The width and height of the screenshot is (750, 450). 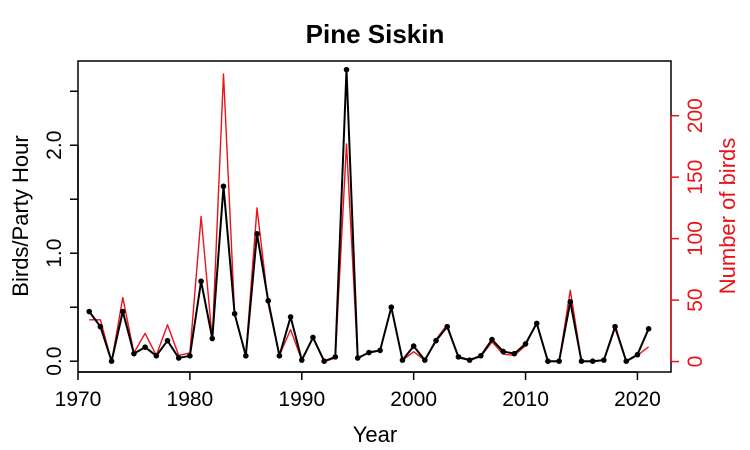 What do you see at coordinates (695, 299) in the screenshot?
I see `y-tick-label-right: 50` at bounding box center [695, 299].